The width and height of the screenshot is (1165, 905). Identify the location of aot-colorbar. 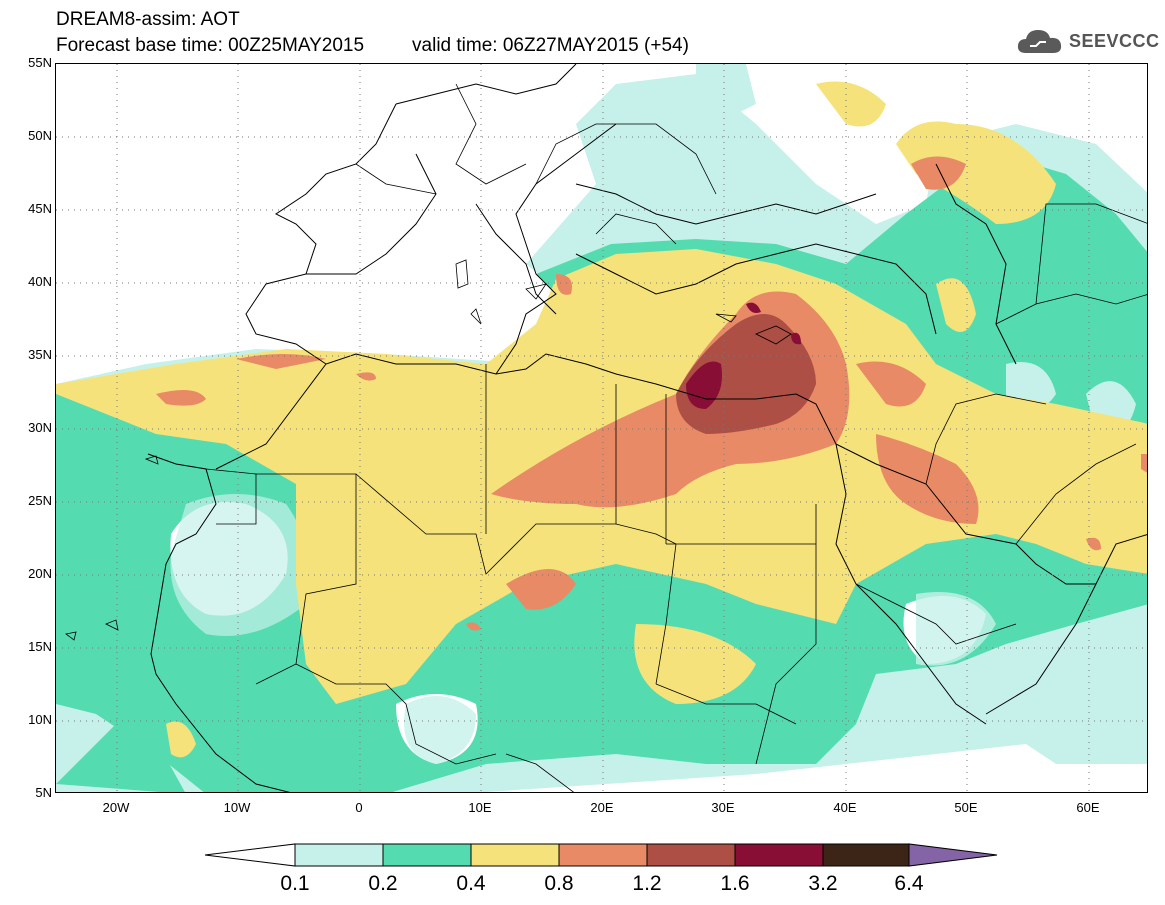
(601, 855).